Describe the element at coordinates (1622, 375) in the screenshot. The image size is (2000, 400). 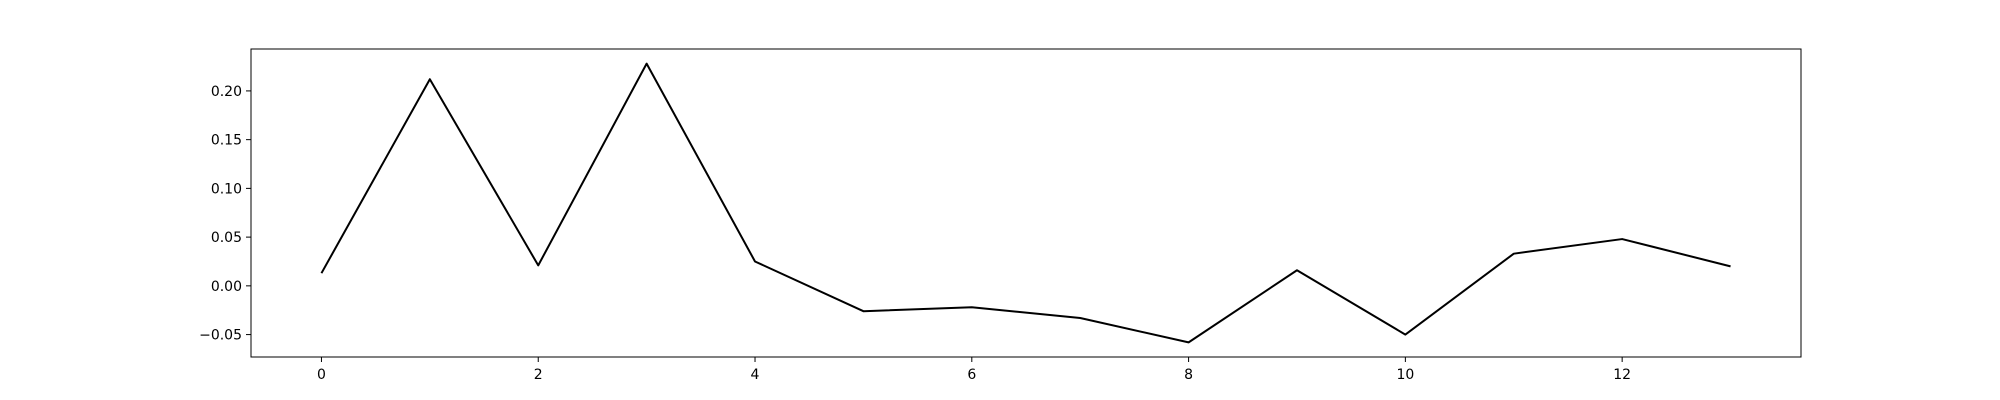
I see `x-tick-label: 12` at that location.